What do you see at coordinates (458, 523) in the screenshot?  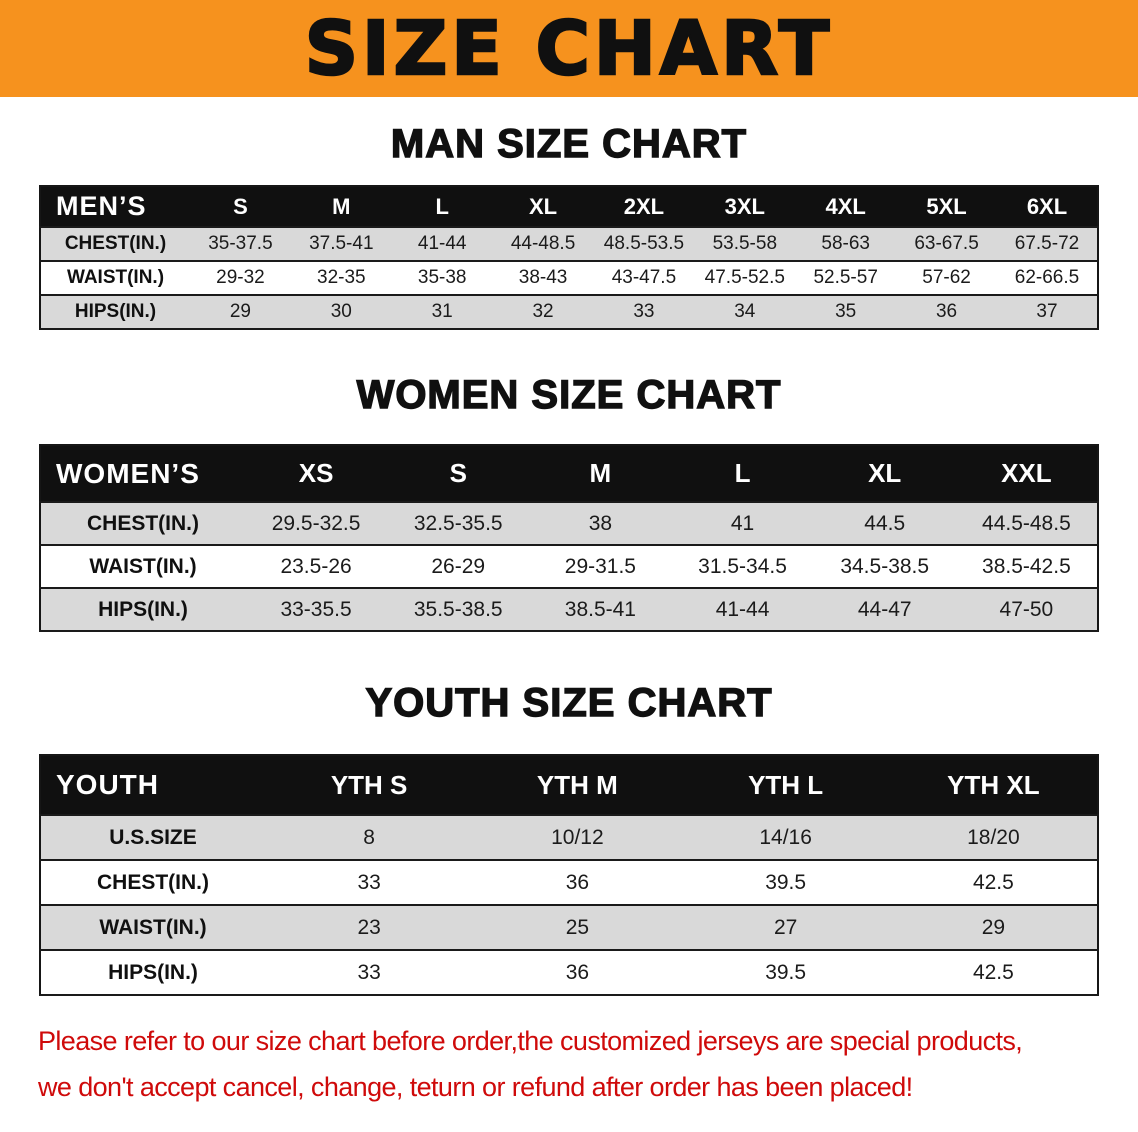 I see `measurement-value: 32.5-35.5` at bounding box center [458, 523].